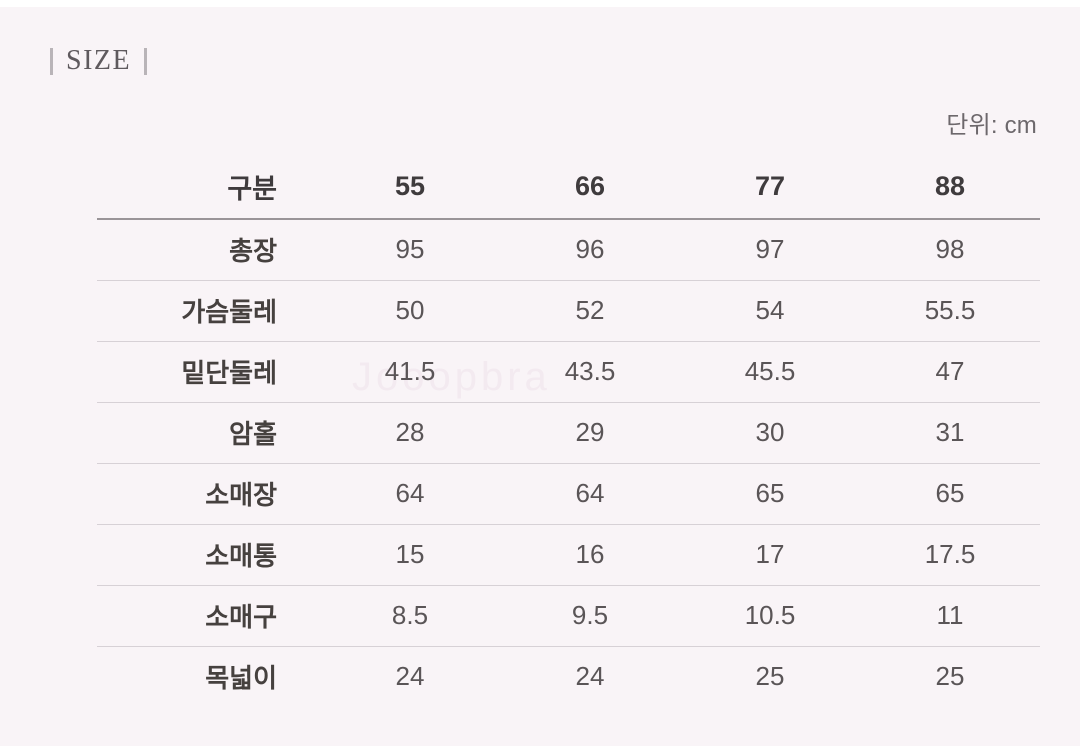 This screenshot has height=746, width=1080. Describe the element at coordinates (590, 249) in the screenshot. I see `row-value: 96` at that location.